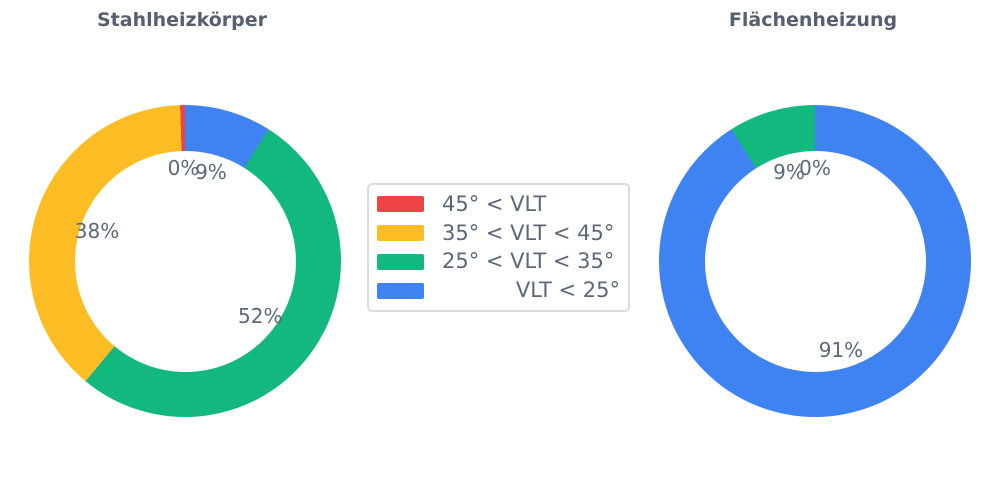  I want to click on legend-swatch-blue, so click(400, 290).